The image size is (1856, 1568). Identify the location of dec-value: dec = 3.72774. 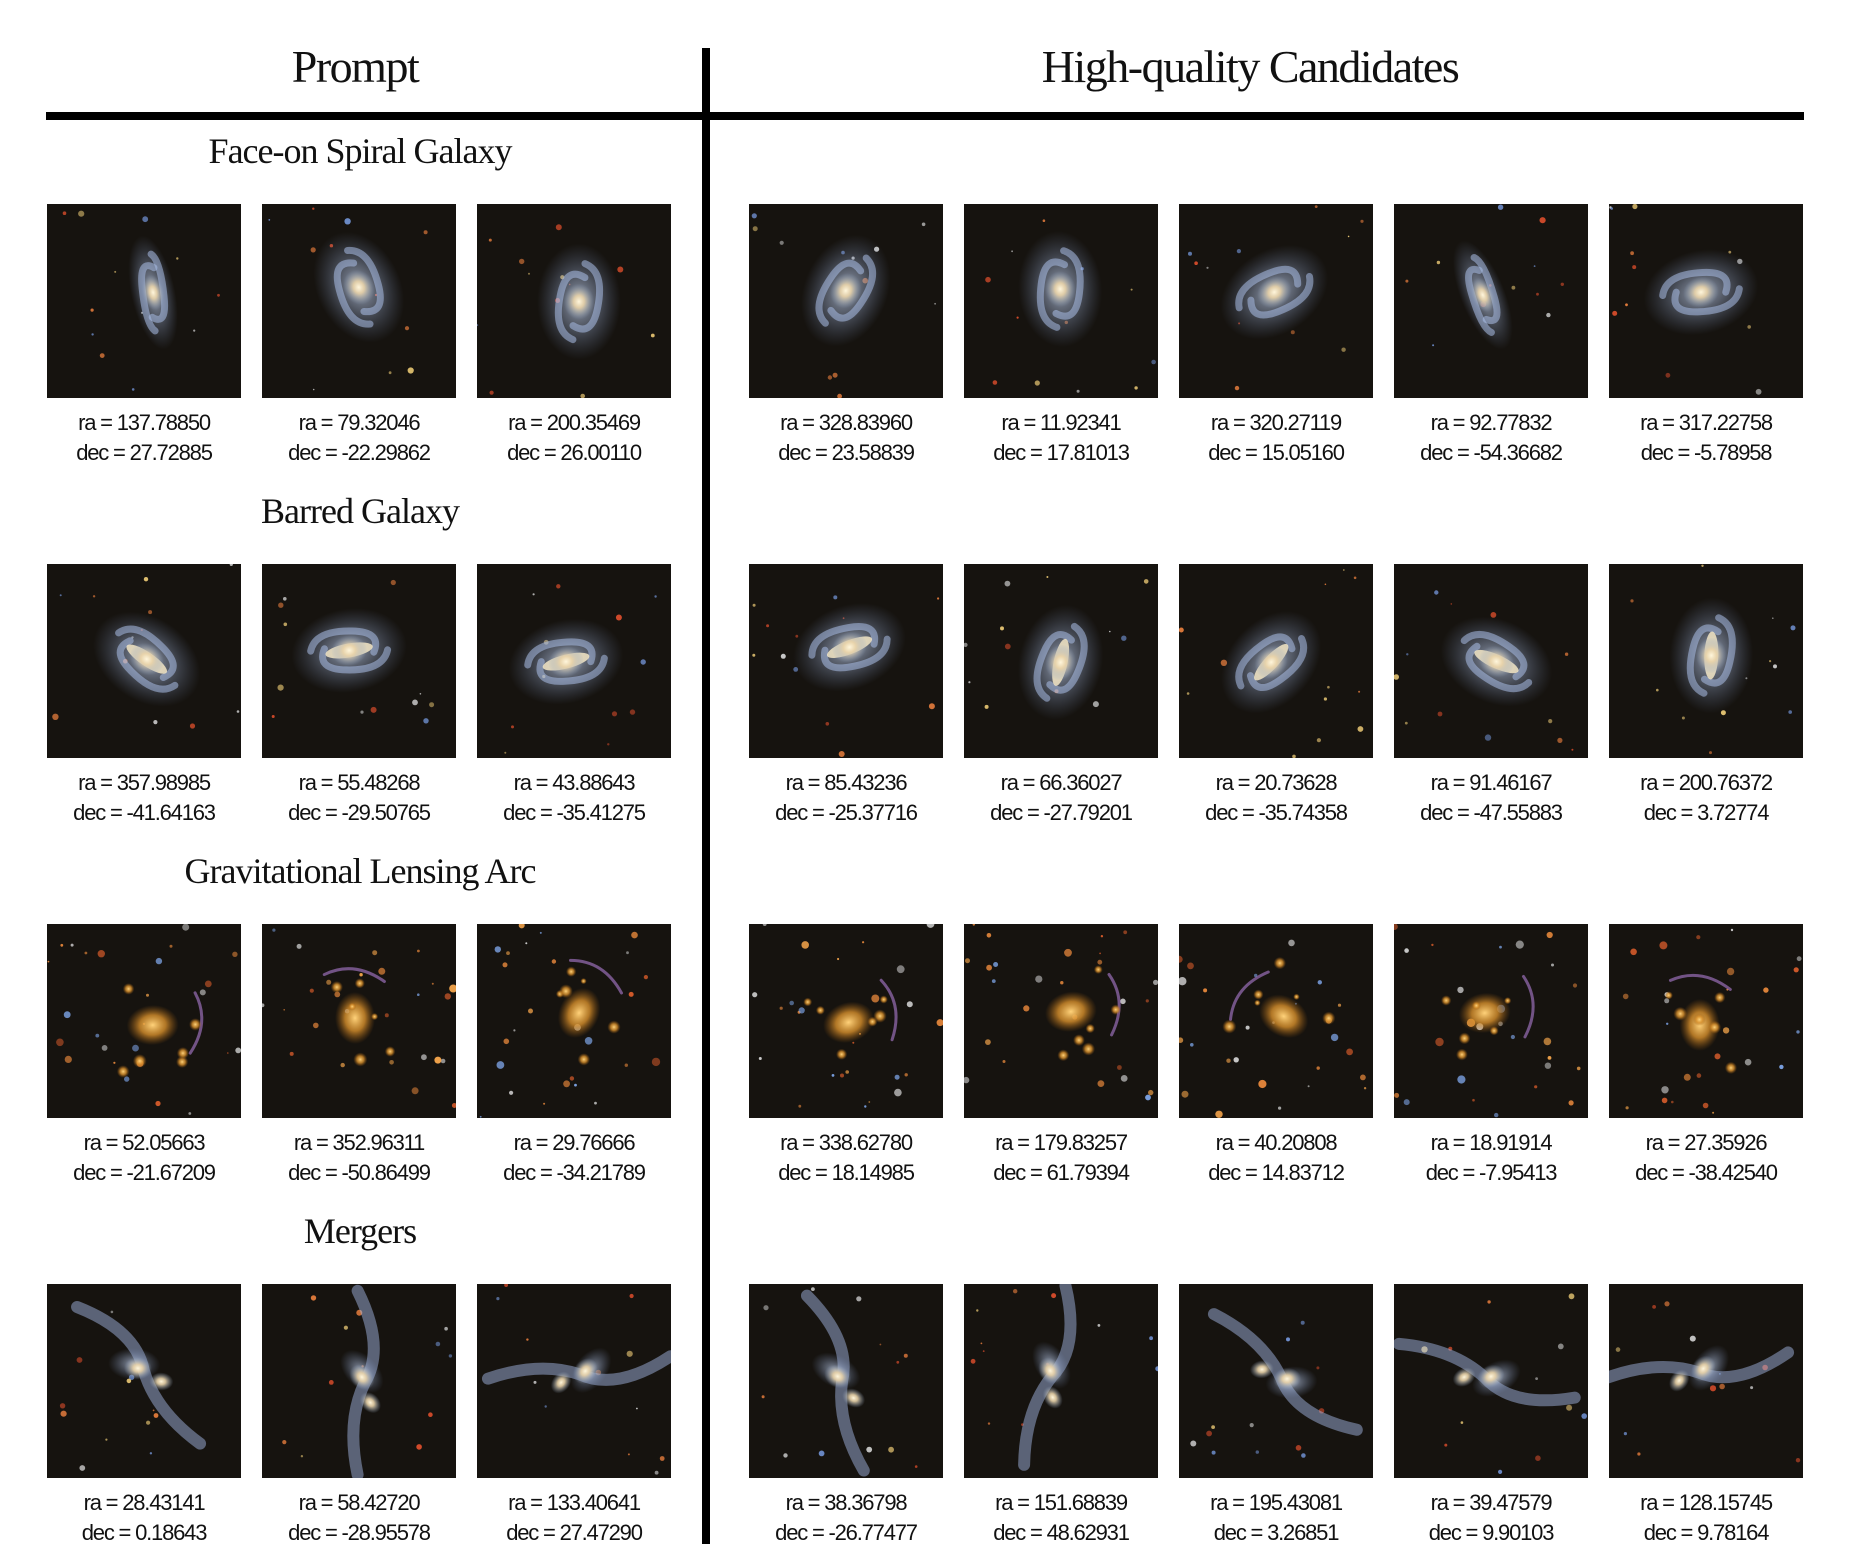
(1706, 812).